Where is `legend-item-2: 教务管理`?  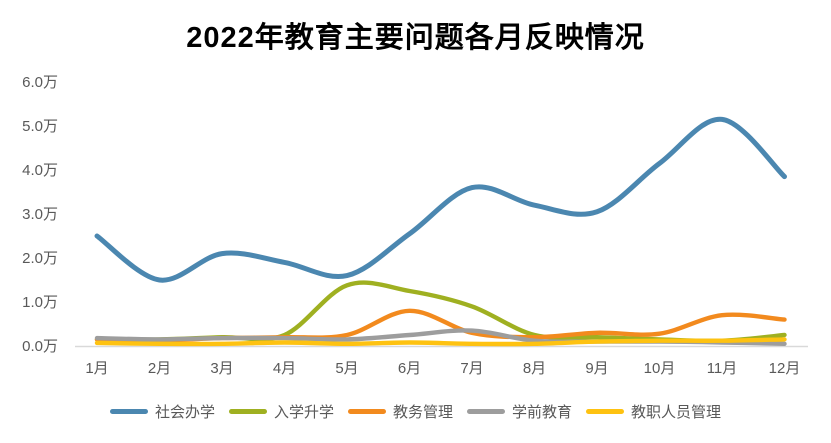 legend-item-2: 教务管理 is located at coordinates (400, 411).